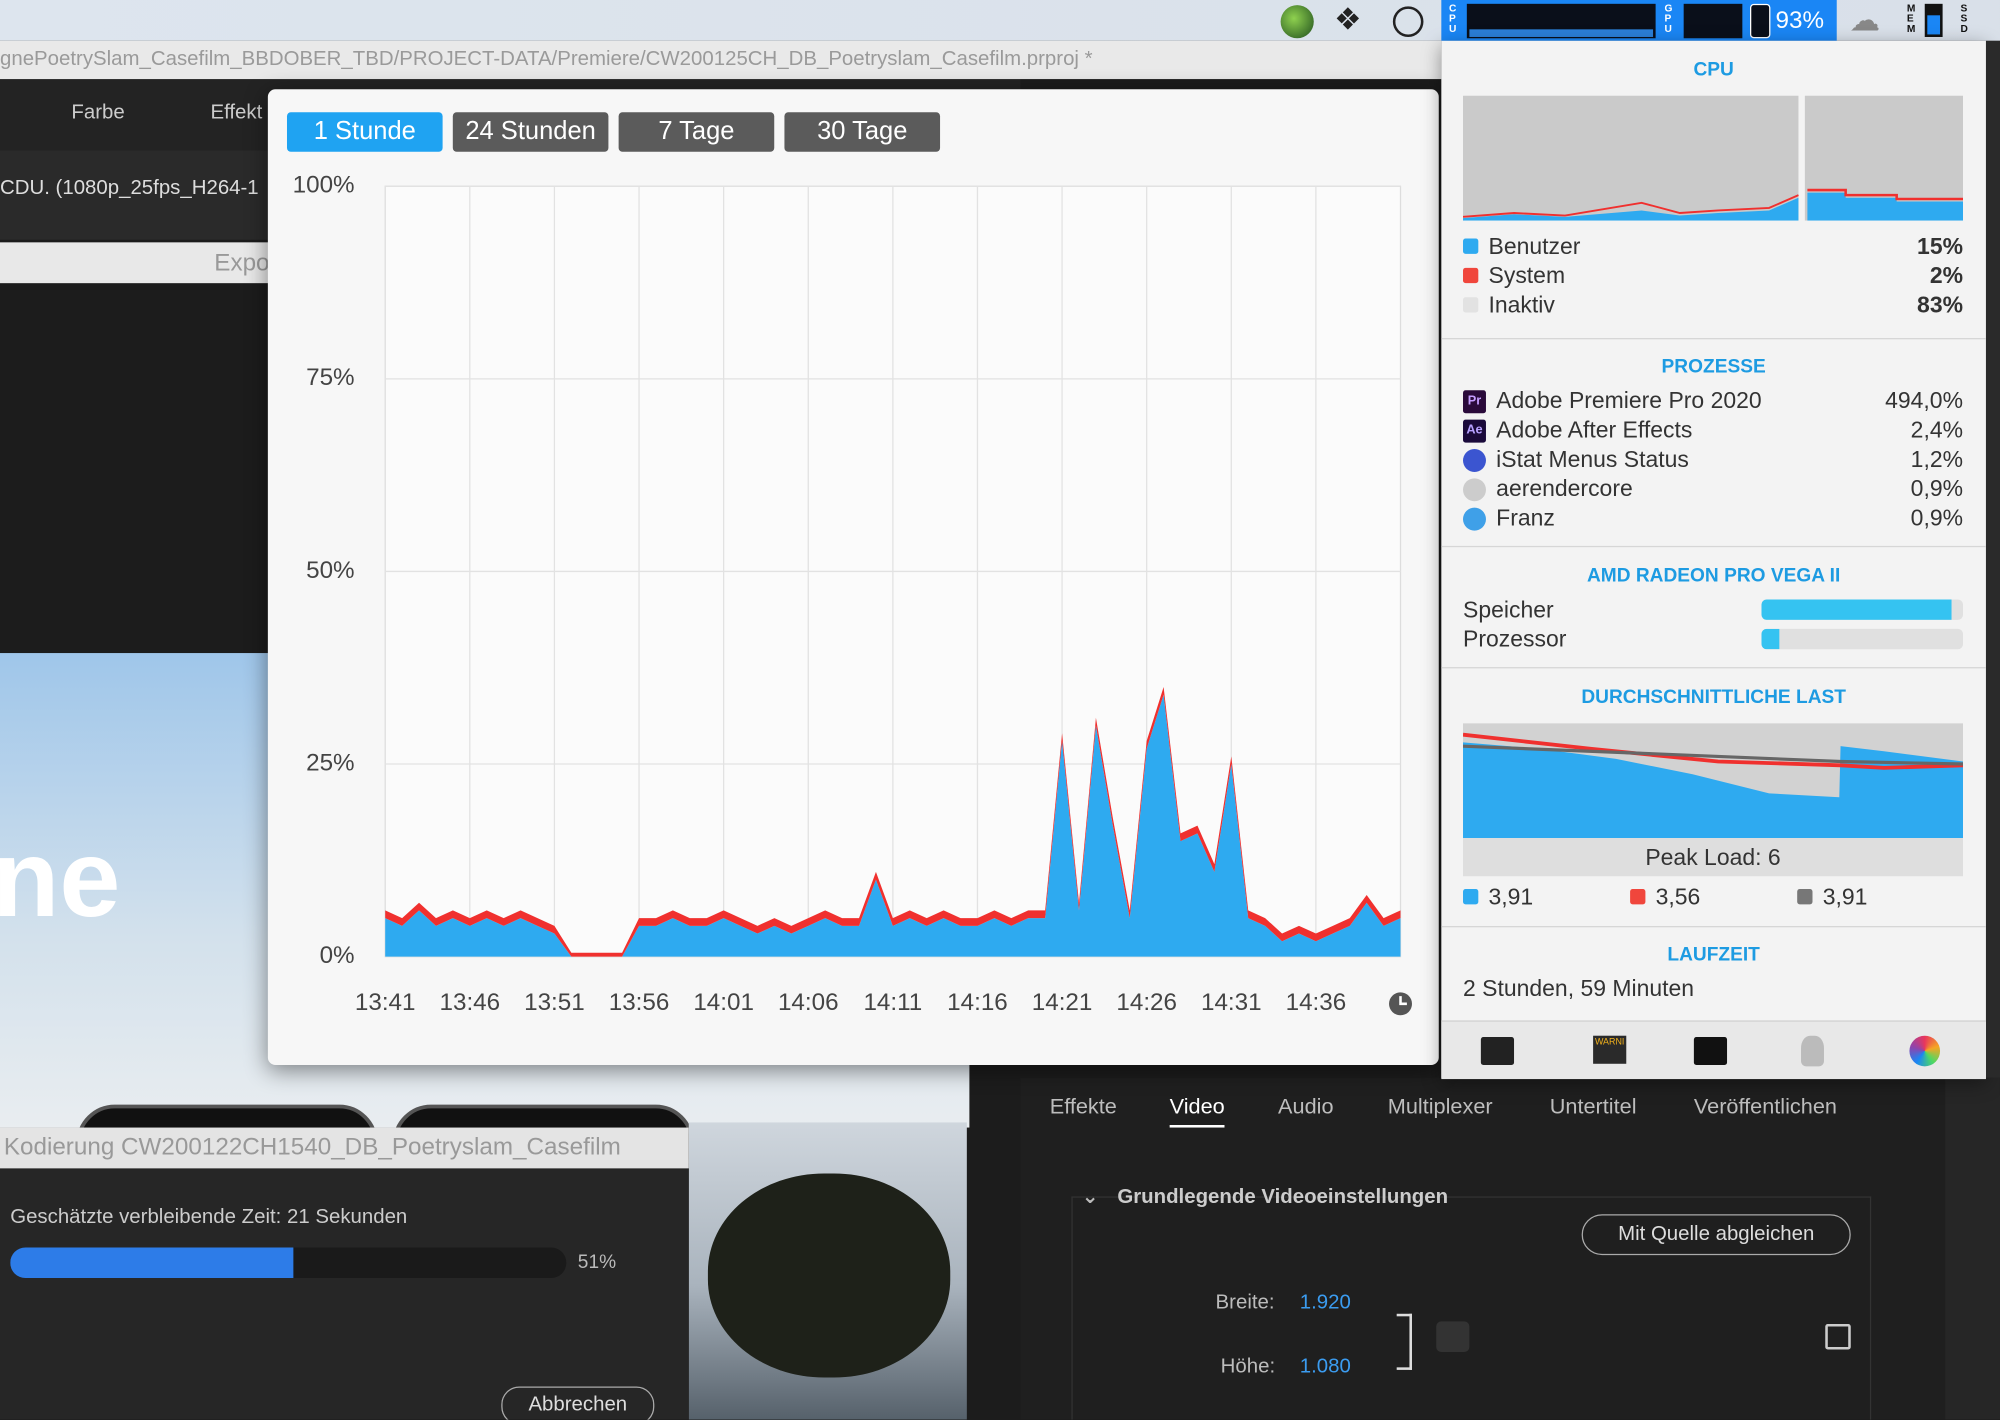 The width and height of the screenshot is (2000, 1420). I want to click on range-button: 30 Tage, so click(862, 132).